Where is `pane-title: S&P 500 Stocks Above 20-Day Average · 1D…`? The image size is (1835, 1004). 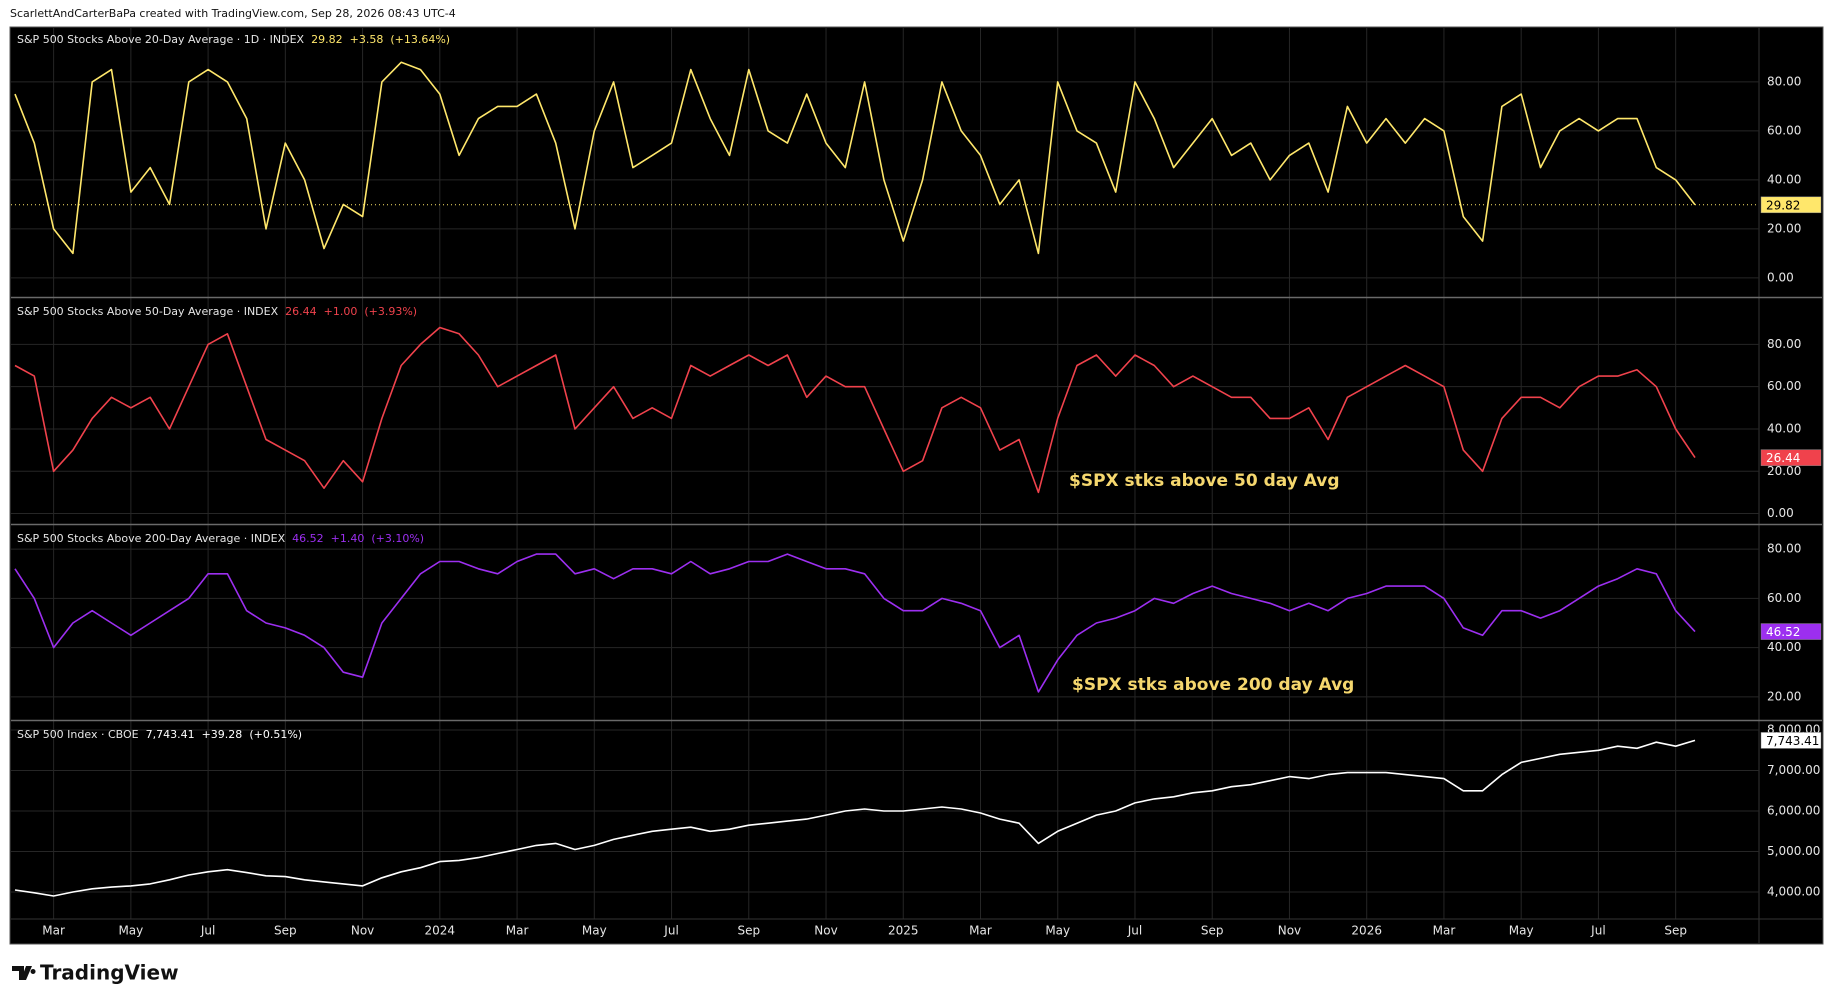
pane-title: S&P 500 Stocks Above 20-Day Average · 1D… is located at coordinates (161, 39).